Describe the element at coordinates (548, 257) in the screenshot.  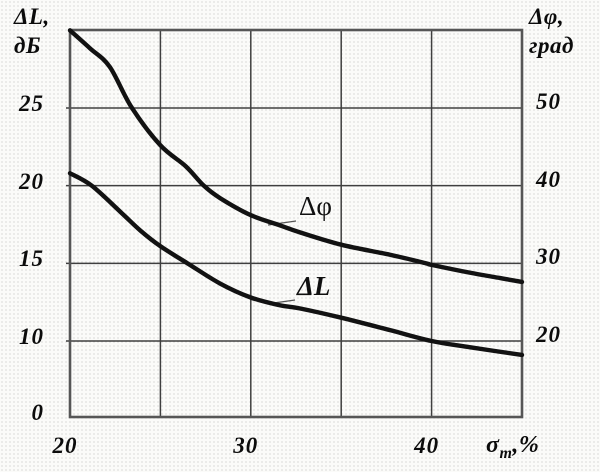
I see `y-right-tick-30: 30` at that location.